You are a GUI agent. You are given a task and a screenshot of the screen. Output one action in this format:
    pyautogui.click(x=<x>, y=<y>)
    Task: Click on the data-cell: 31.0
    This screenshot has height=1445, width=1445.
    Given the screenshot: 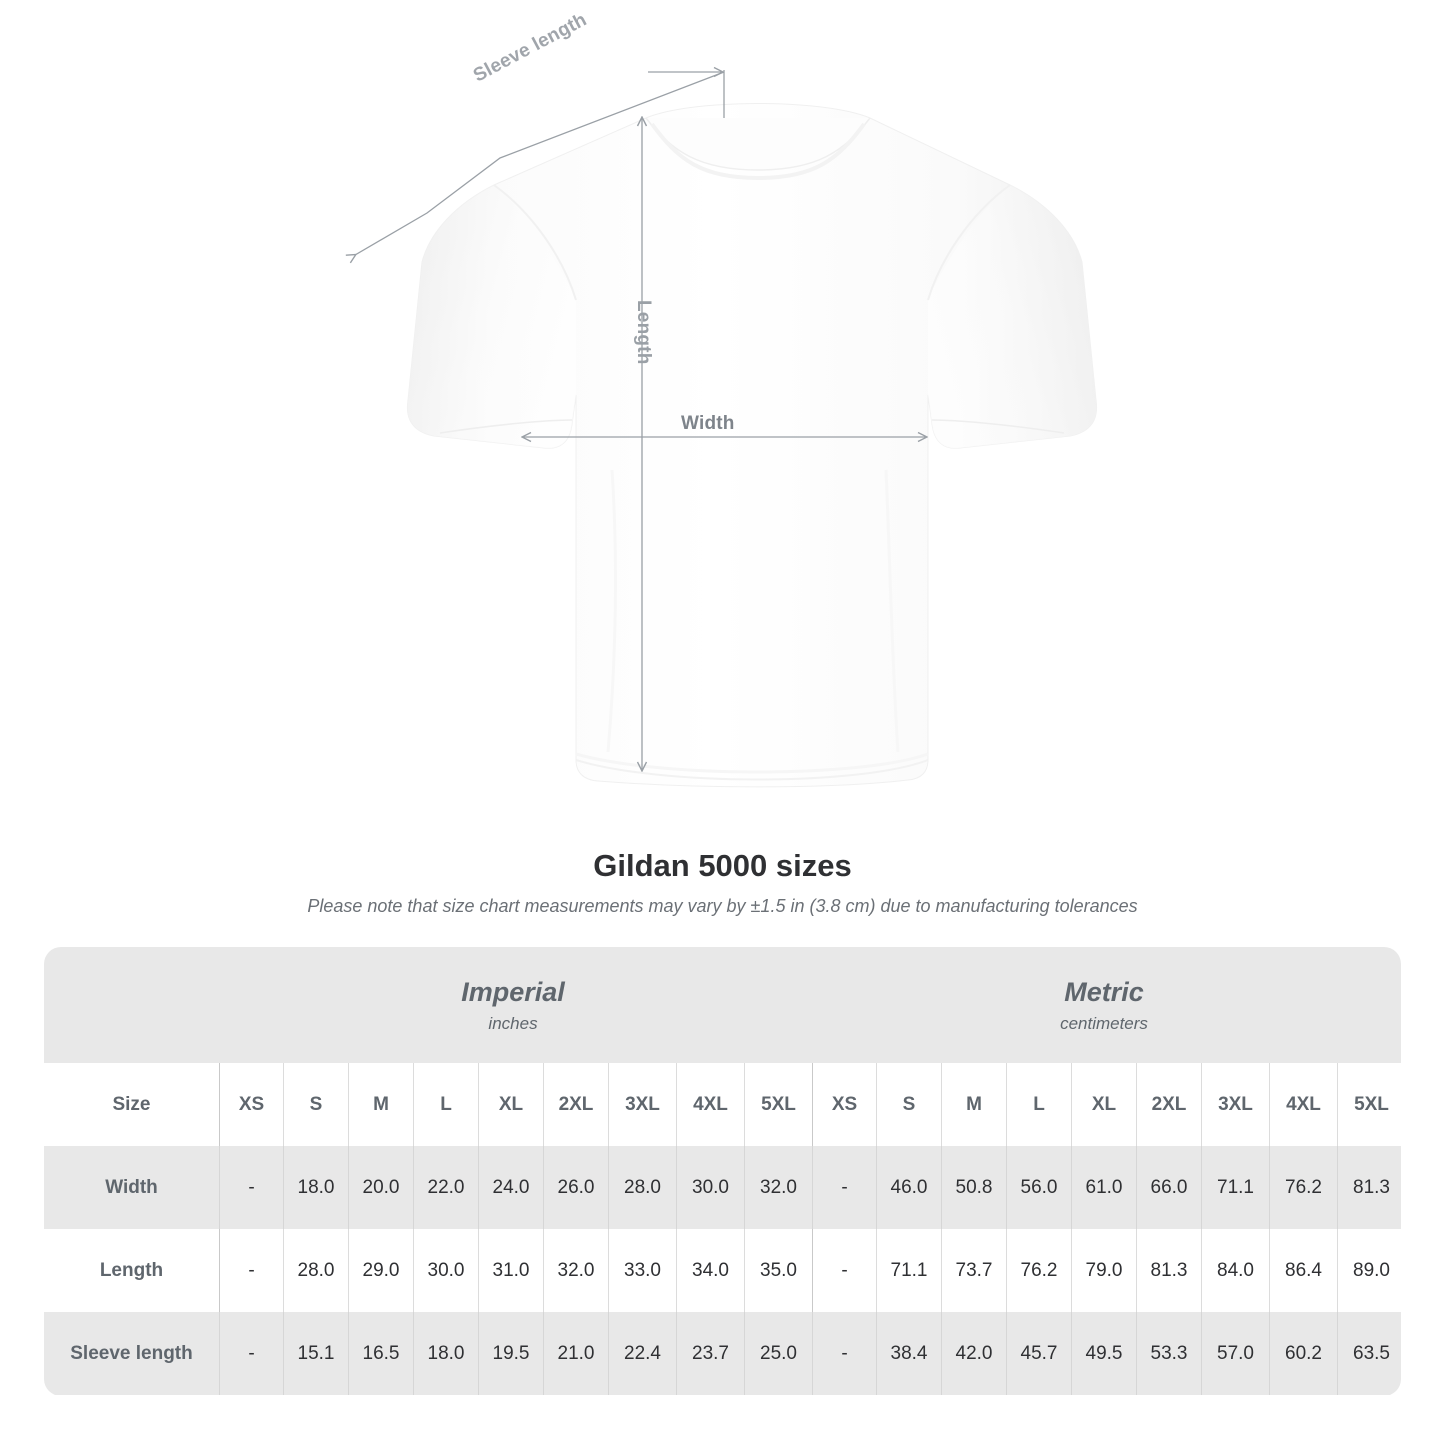 What is the action you would take?
    pyautogui.click(x=510, y=1270)
    